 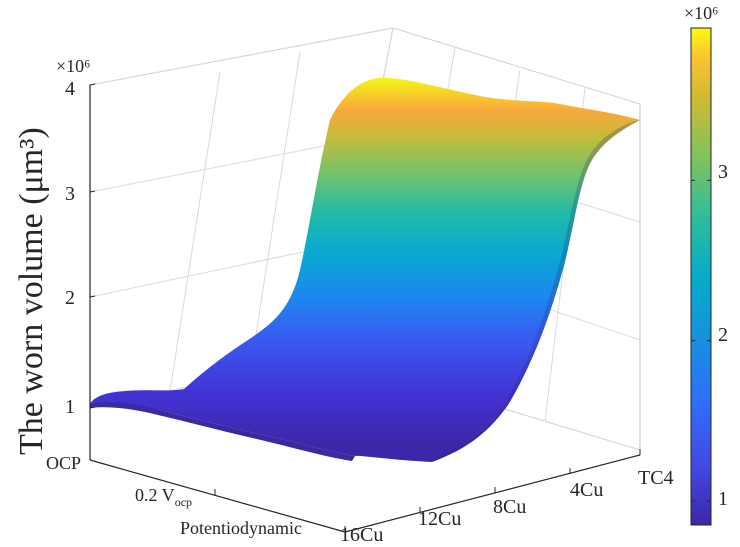 I want to click on colorbar-ticks, so click(x=701, y=340).